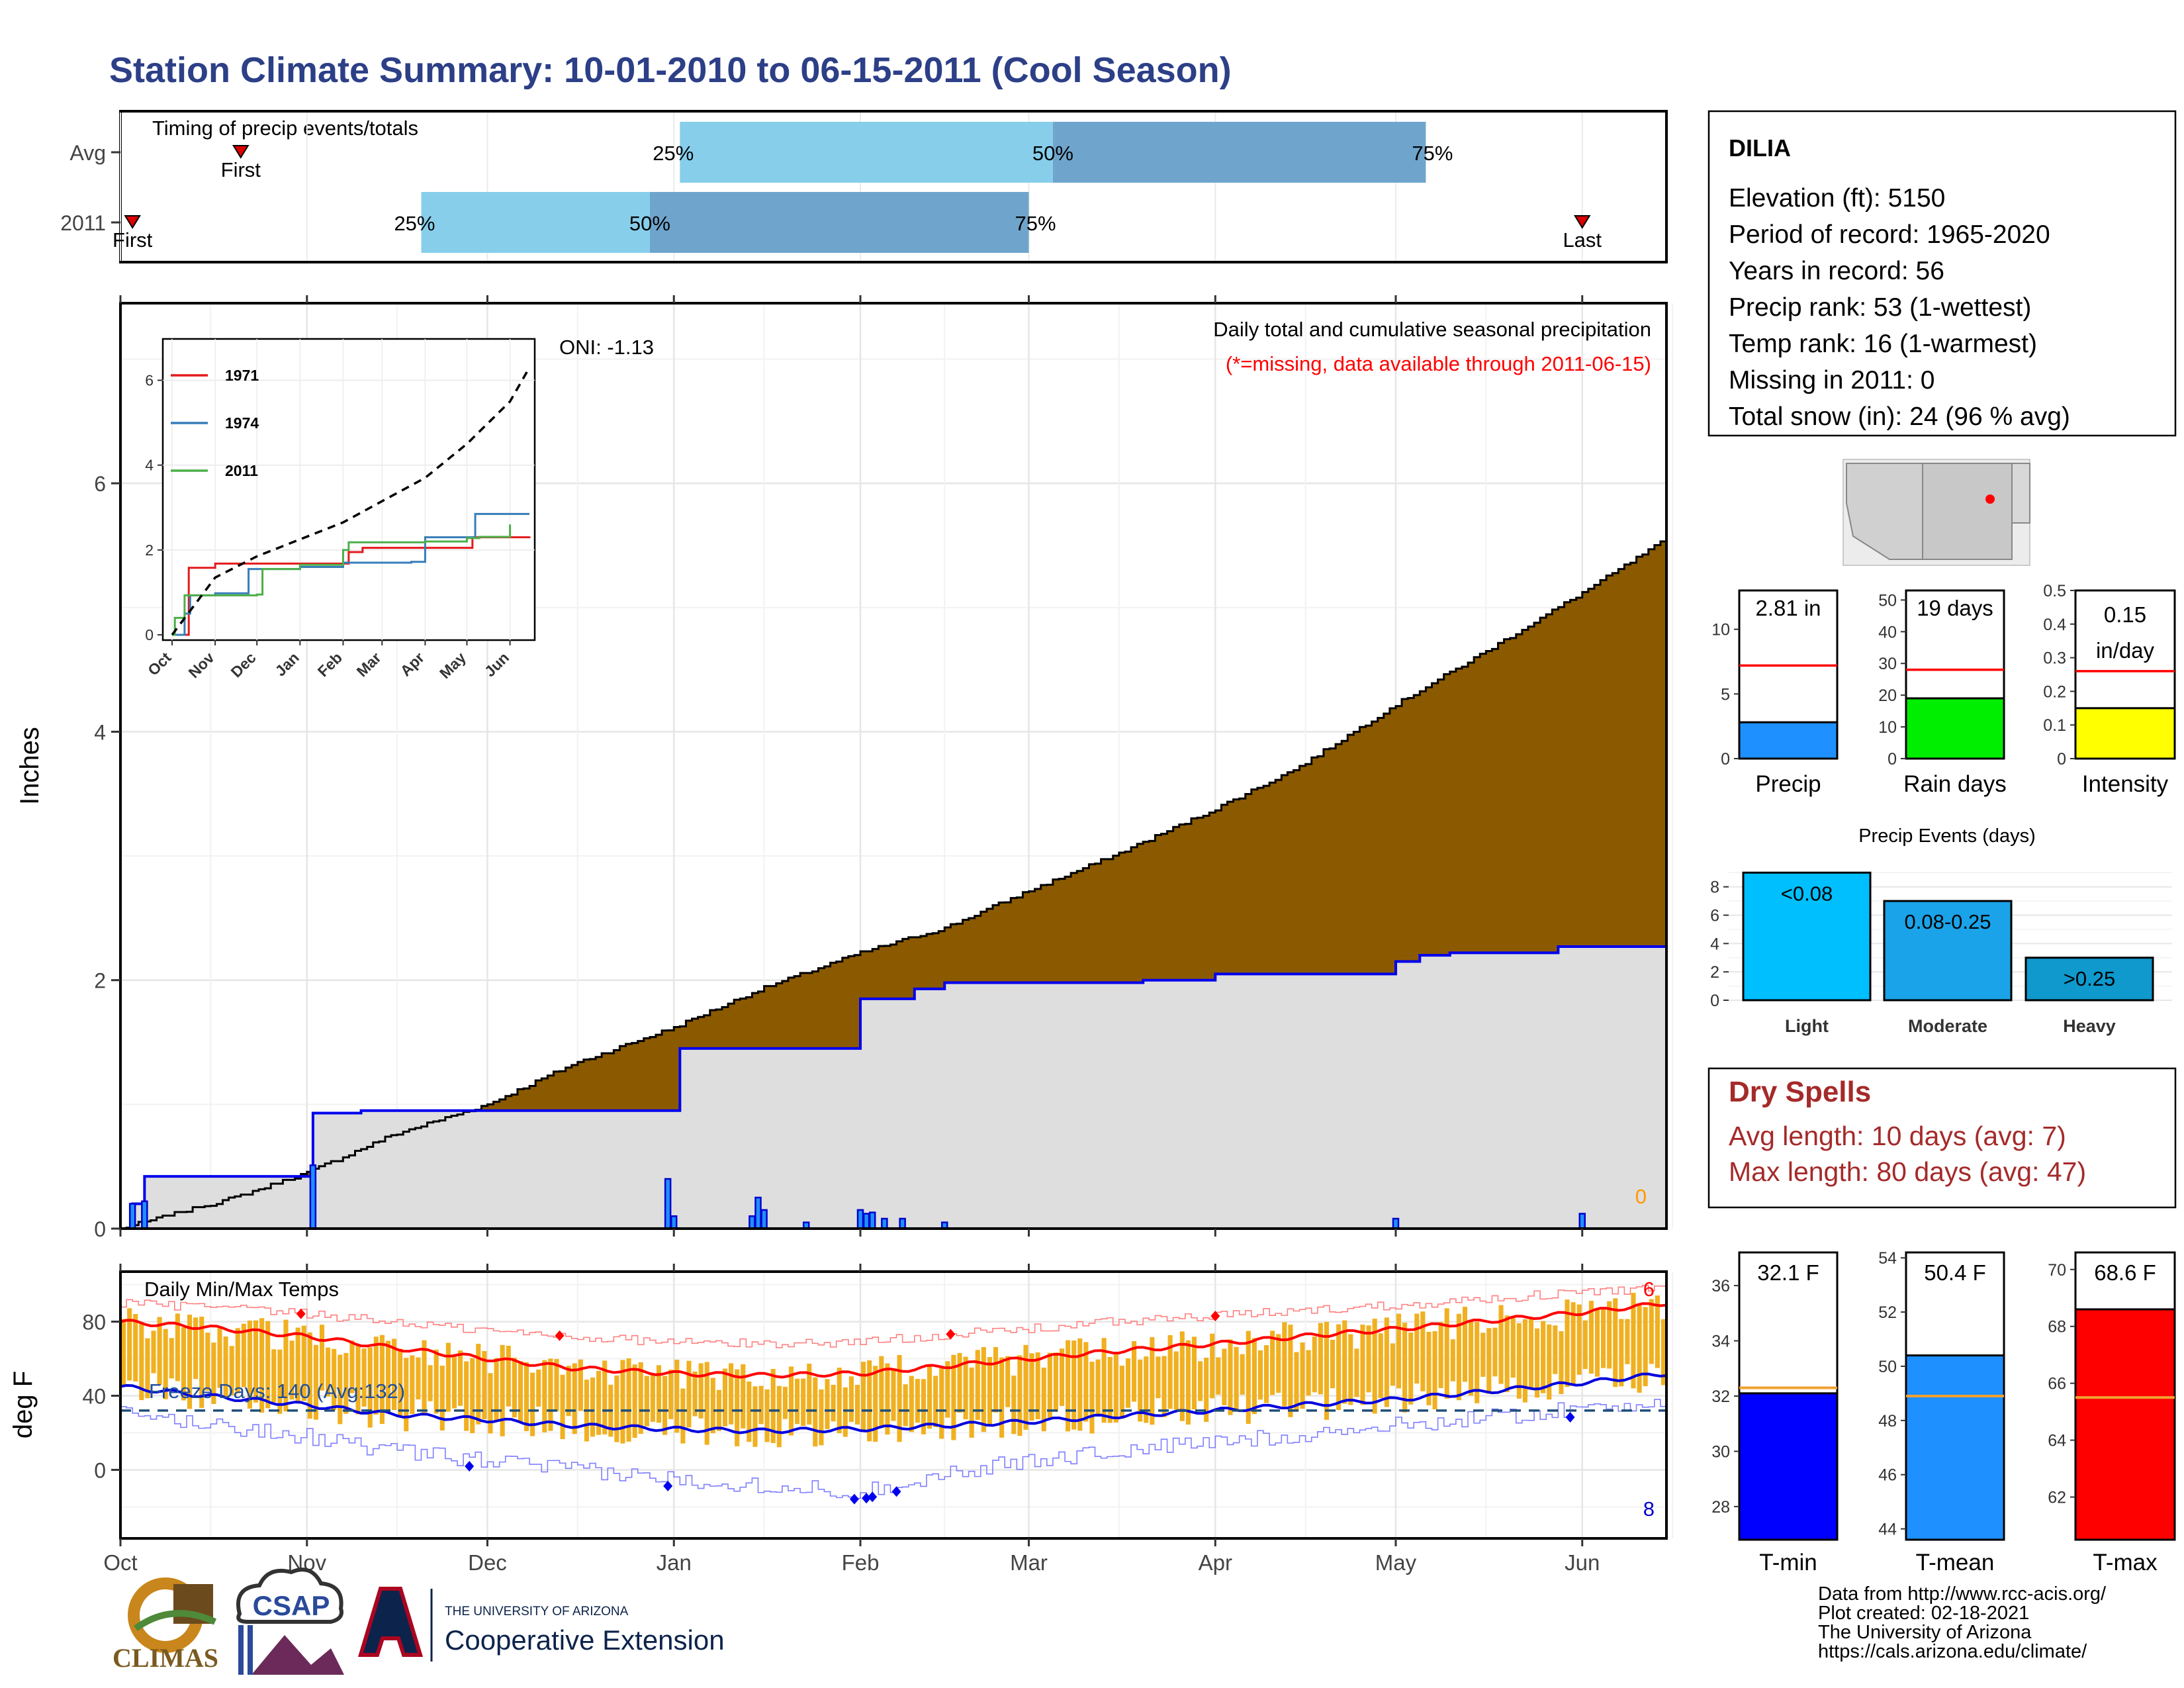 The width and height of the screenshot is (2184, 1688). I want to click on minibar-x-label: Intensity, so click(2125, 784).